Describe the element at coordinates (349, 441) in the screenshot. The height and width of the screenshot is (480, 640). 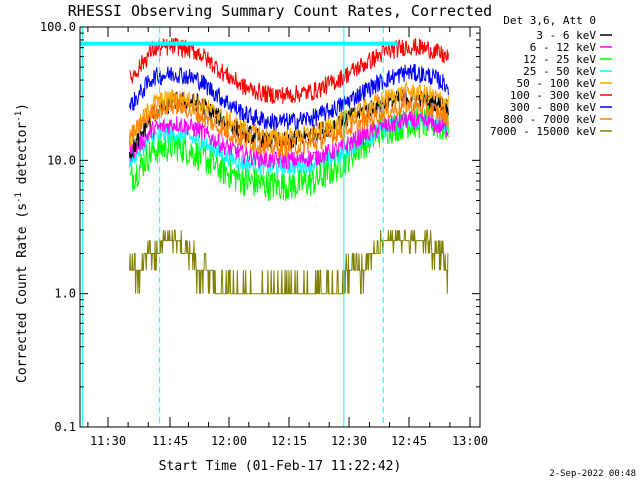
I see `x-tick-label: 12:30` at that location.